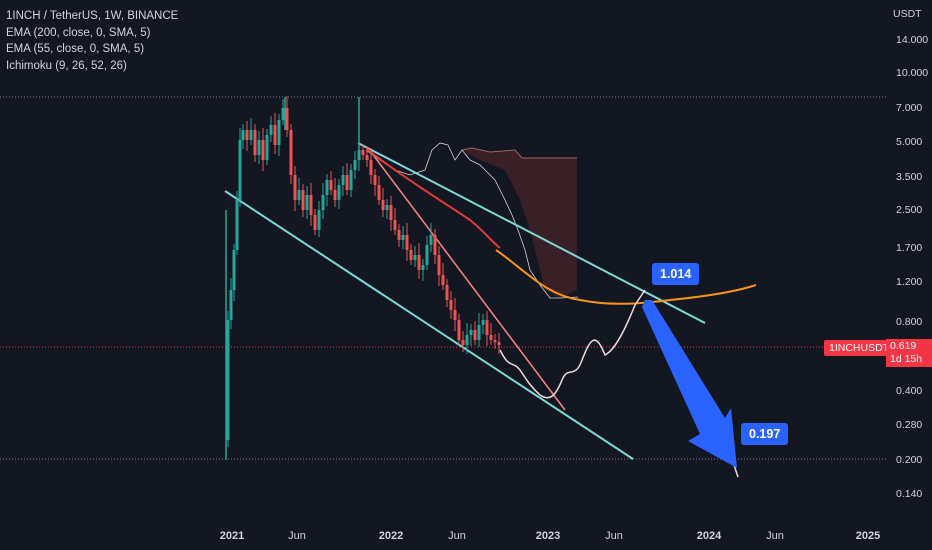 The image size is (932, 550). I want to click on price-tick-label: 14.000, so click(912, 40).